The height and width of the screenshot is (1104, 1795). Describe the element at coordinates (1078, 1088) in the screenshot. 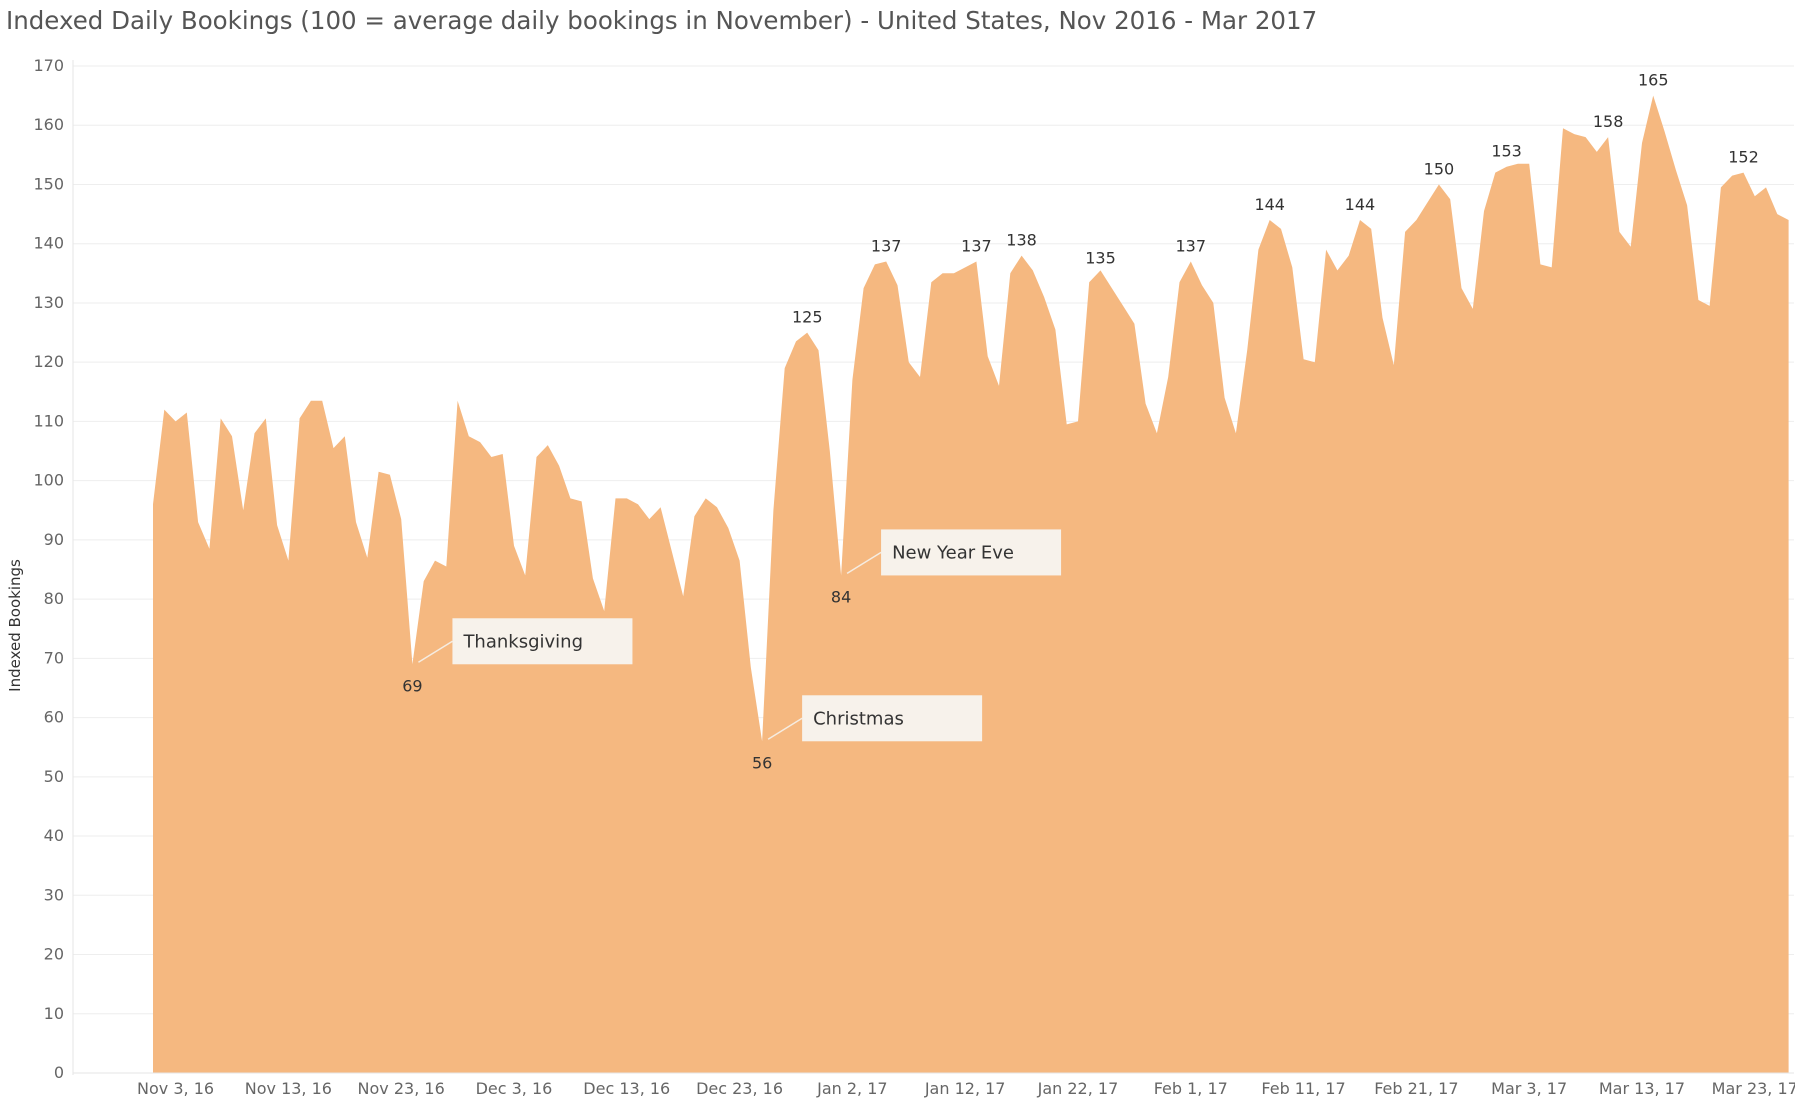

I see `x-tick-label: Jan 22, 17` at that location.